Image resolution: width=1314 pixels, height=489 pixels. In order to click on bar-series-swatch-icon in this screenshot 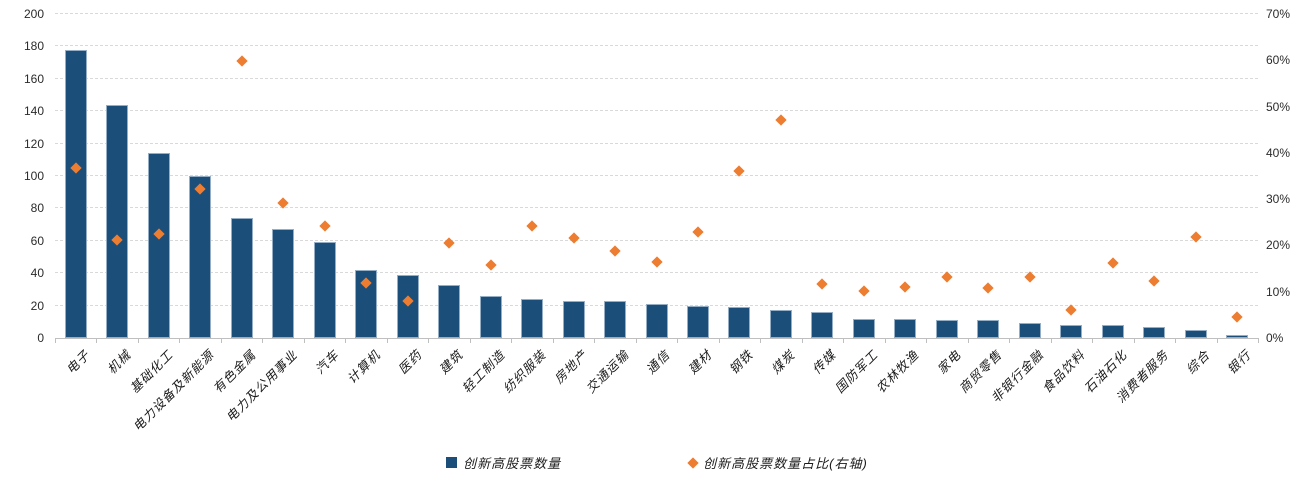, I will do `click(452, 462)`.